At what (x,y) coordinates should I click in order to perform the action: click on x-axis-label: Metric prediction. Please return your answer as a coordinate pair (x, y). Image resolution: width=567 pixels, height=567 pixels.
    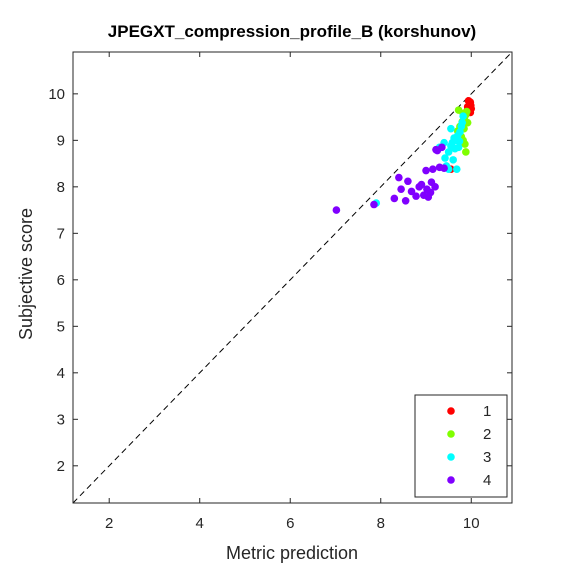
    Looking at the image, I should click on (292, 553).